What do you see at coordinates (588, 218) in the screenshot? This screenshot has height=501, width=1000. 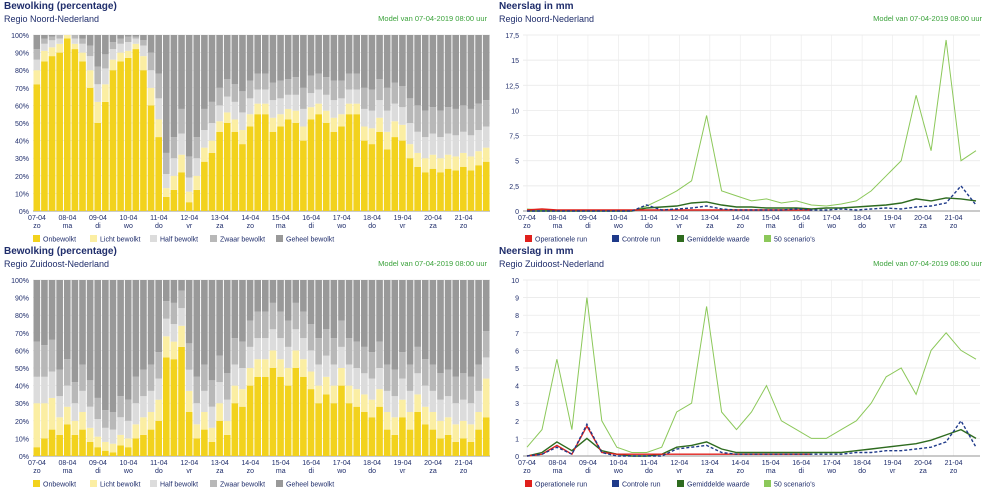 I see `x-tick-label: 09-04` at bounding box center [588, 218].